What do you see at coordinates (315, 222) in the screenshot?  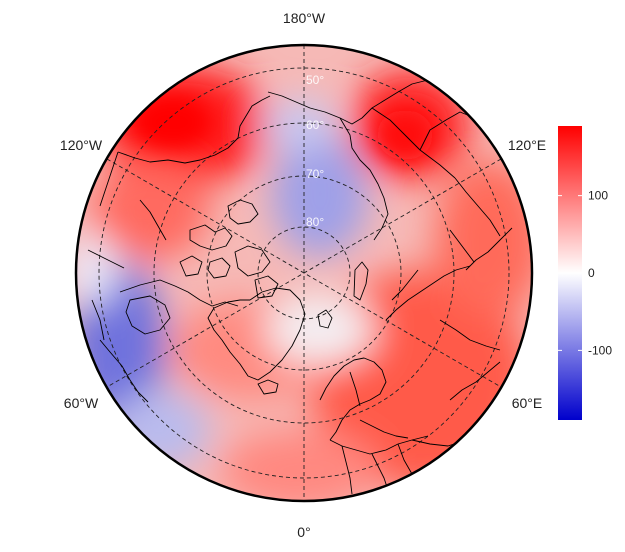 I see `lat-label-80: 80°` at bounding box center [315, 222].